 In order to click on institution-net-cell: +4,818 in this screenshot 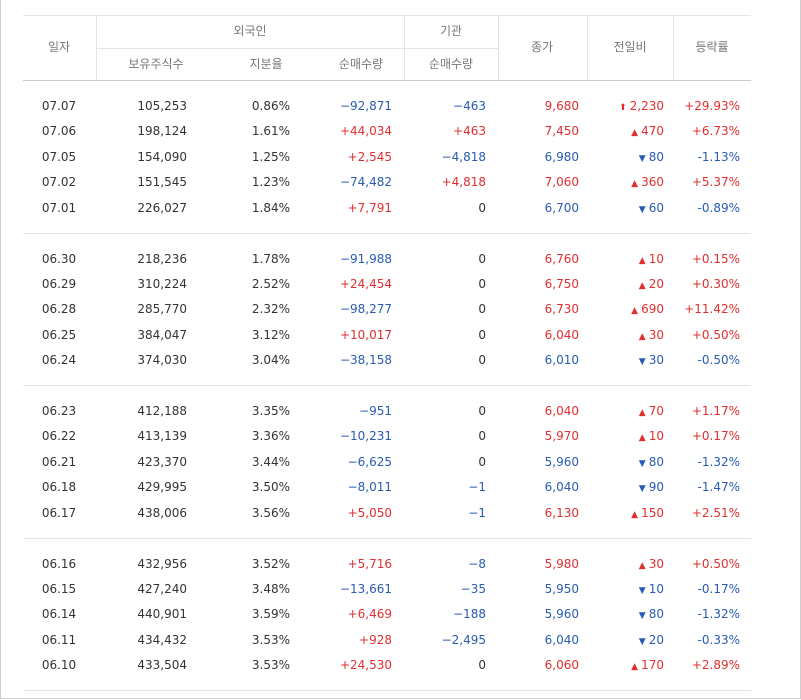, I will do `click(463, 182)`.